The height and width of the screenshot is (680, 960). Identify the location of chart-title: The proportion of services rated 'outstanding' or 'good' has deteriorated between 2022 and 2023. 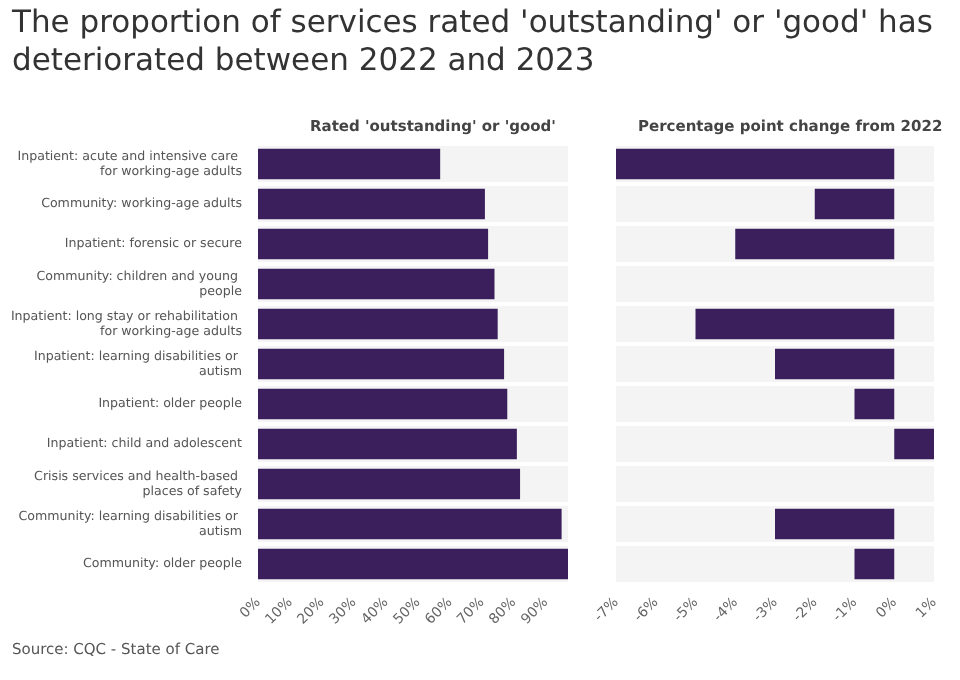
(473, 42).